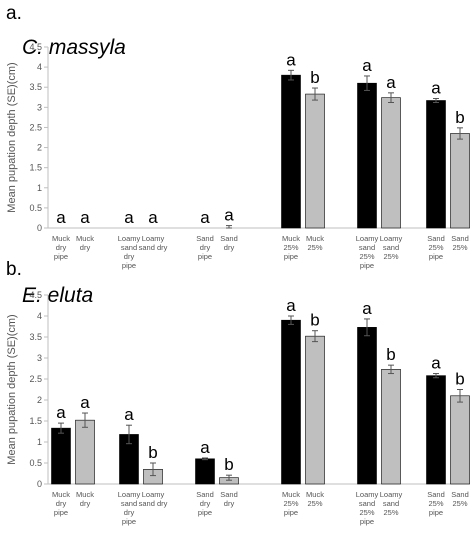 This screenshot has width=474, height=538. I want to click on panel-label: a., so click(14, 13).